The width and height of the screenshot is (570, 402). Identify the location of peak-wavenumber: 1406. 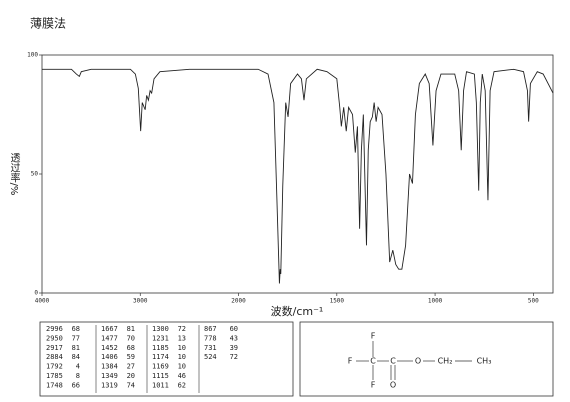
(109, 357).